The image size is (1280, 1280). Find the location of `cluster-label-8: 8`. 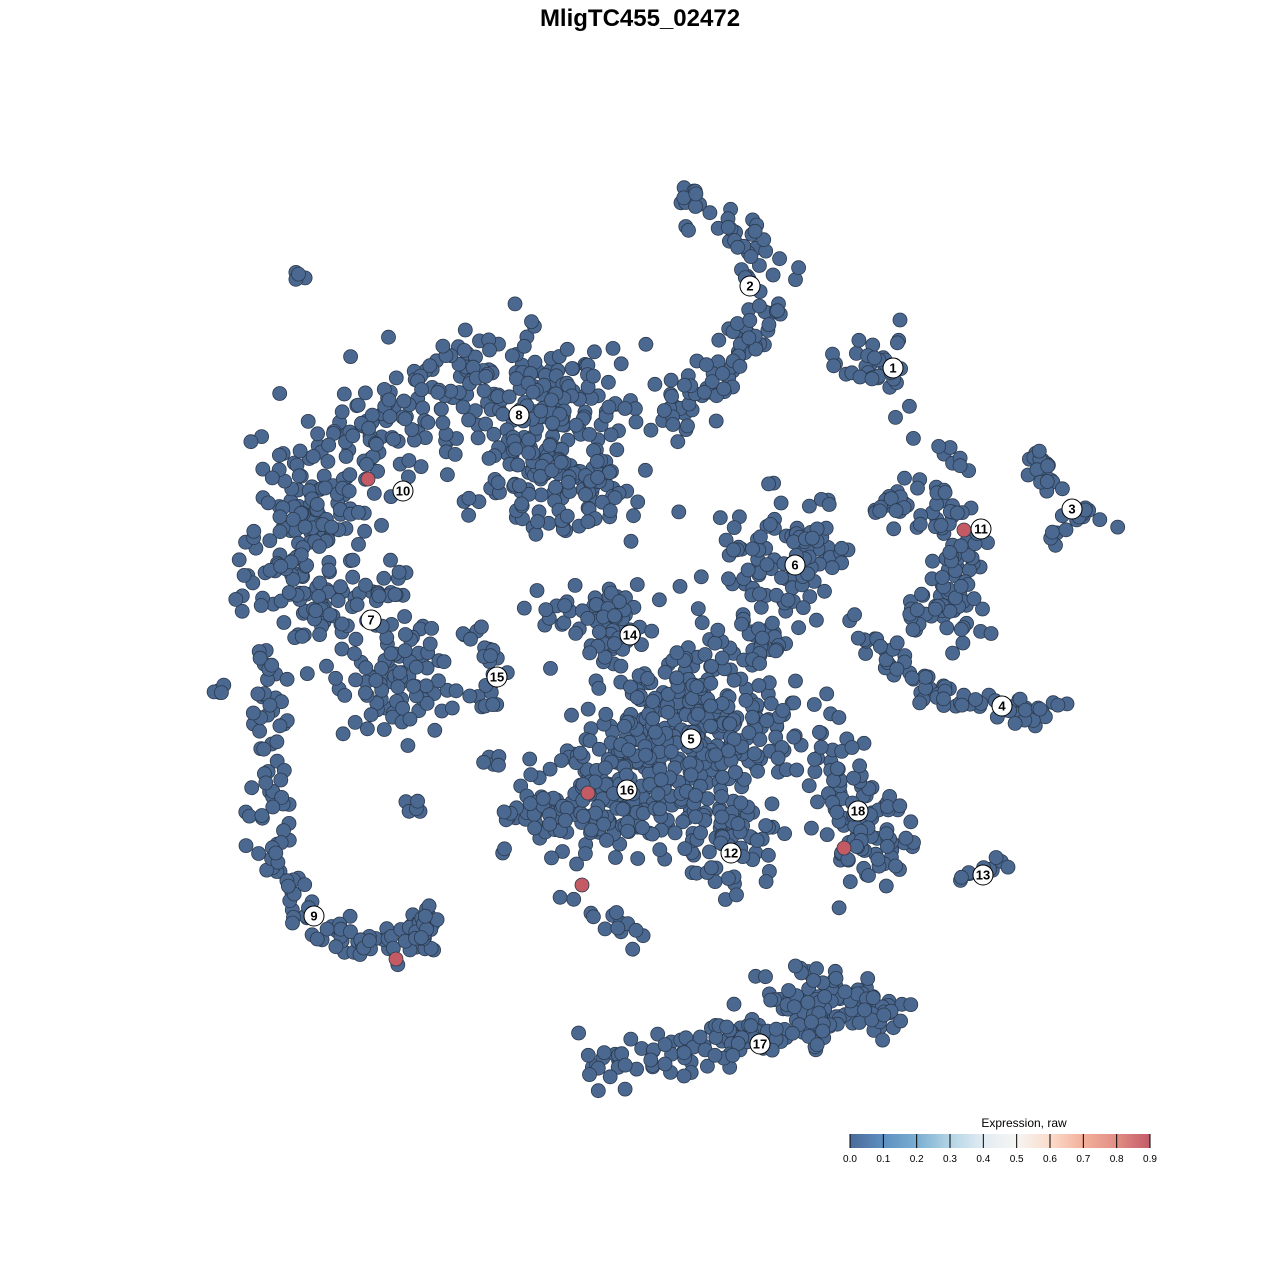

cluster-label-8: 8 is located at coordinates (519, 415).